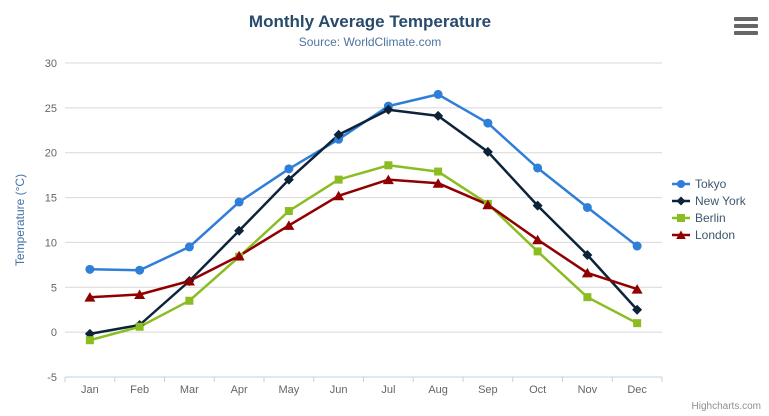 This screenshot has height=416, width=769. What do you see at coordinates (339, 390) in the screenshot?
I see `x-tick-label: Jun` at bounding box center [339, 390].